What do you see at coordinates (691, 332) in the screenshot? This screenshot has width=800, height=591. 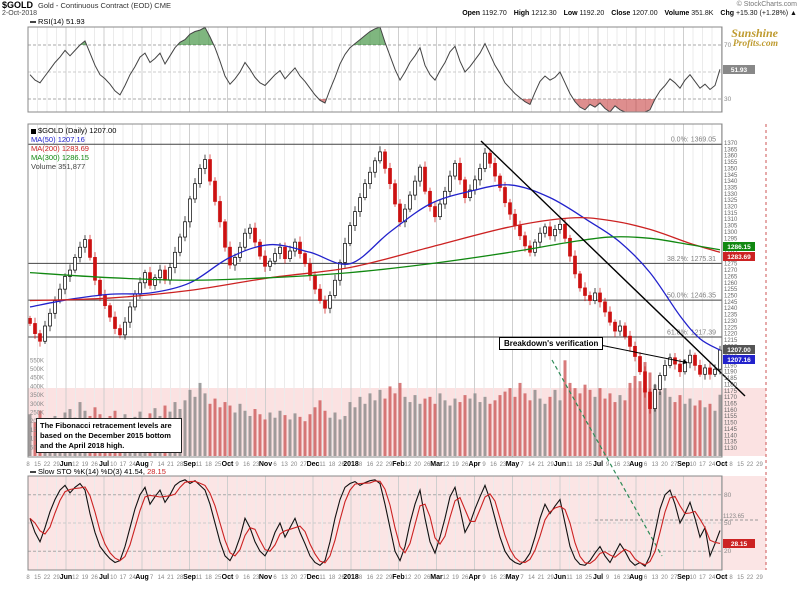 I see `svg-text: 61.8%: 1217.39` at bounding box center [691, 332].